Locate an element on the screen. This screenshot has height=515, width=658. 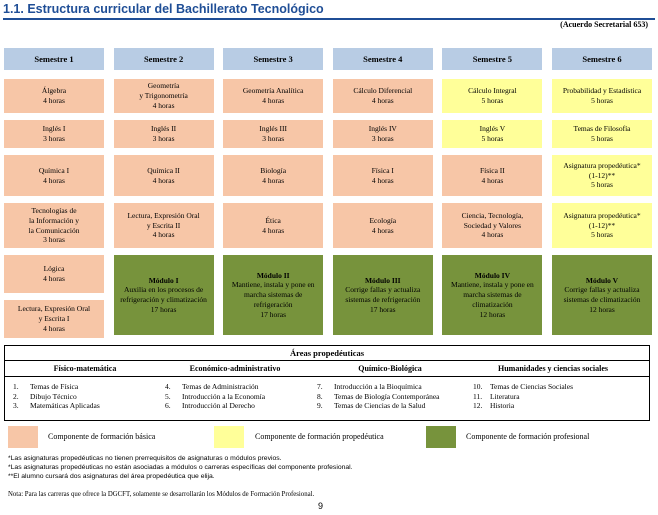
module-title: Módulo IV is located at coordinates (492, 275).